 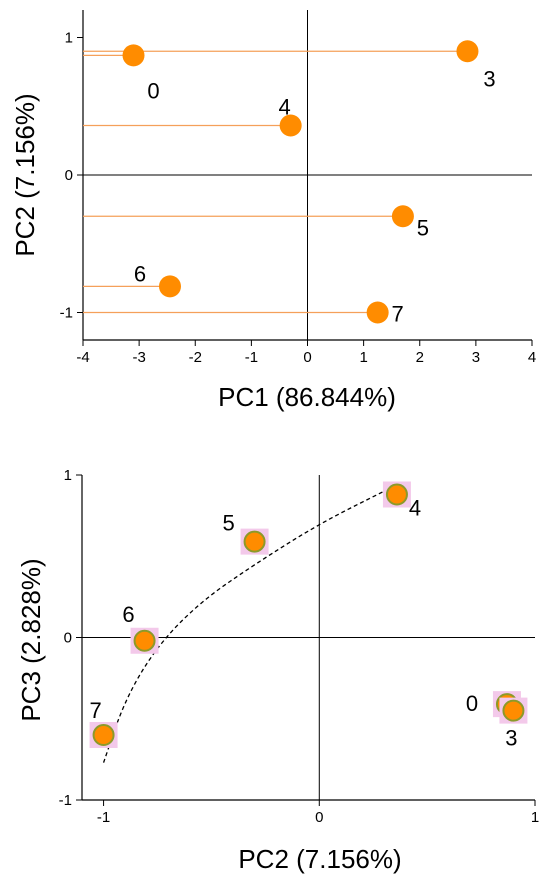 I want to click on x-axis-title: PC1 (86.844%), so click(x=307, y=397).